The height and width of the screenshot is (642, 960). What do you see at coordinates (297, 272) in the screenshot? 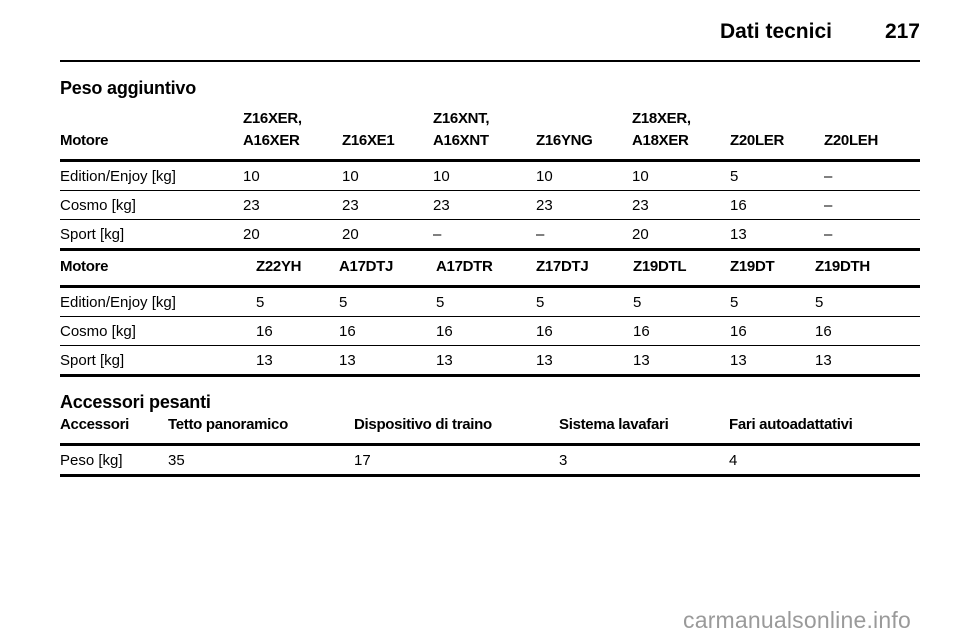
I see `col-header-z22yh: Z22YH` at bounding box center [297, 272].